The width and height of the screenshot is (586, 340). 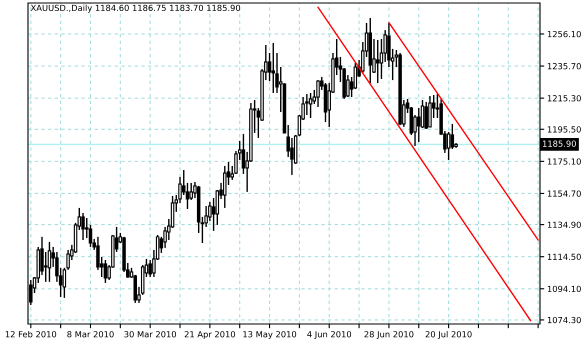 What do you see at coordinates (389, 335) in the screenshot?
I see `x-tick-label: 28 Jun 2010` at bounding box center [389, 335].